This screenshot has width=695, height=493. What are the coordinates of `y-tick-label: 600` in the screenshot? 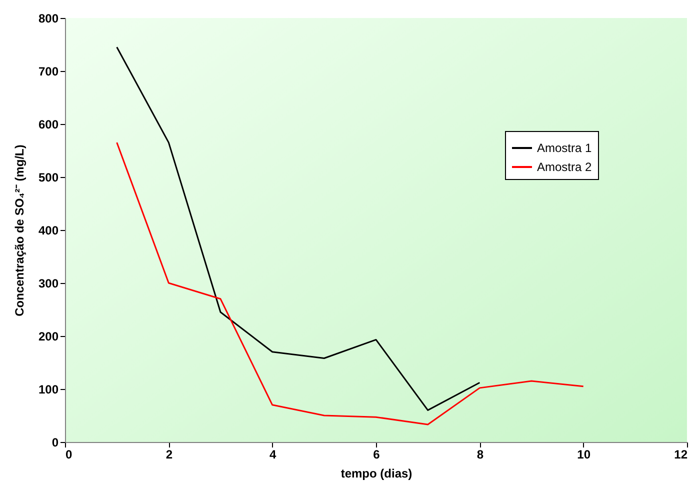 It's located at (48, 125).